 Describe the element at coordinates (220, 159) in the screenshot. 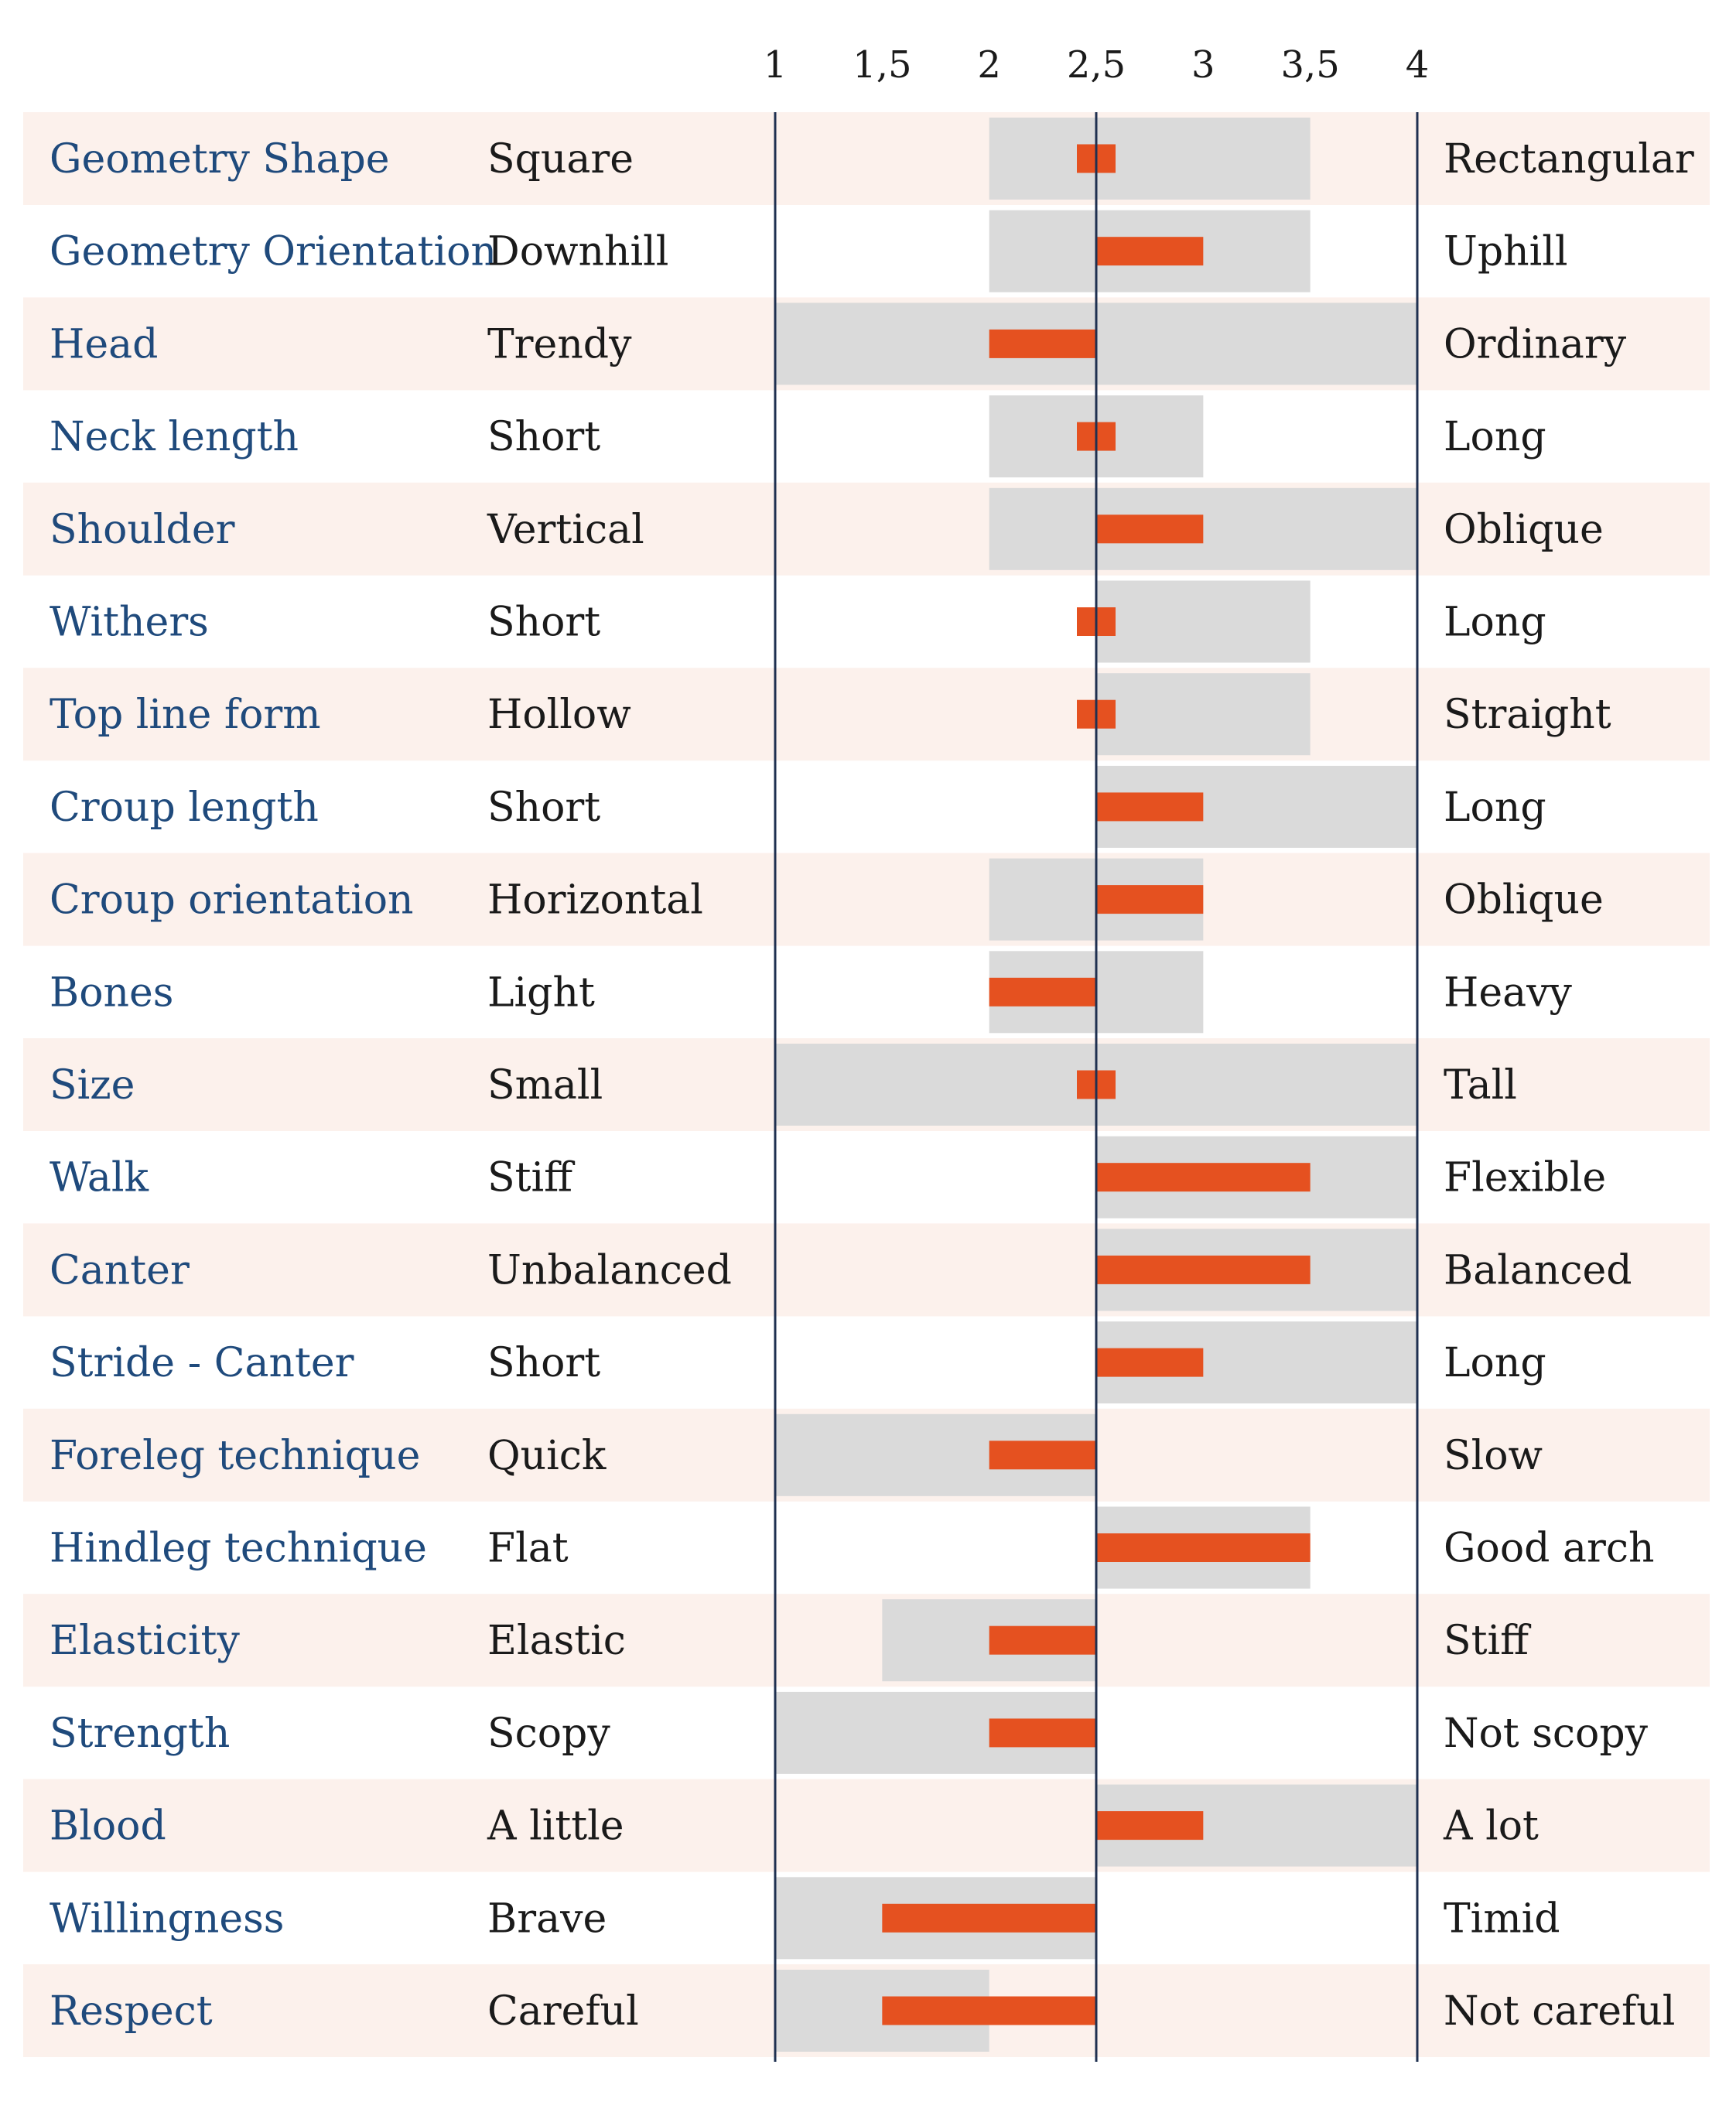

I see `trait-label: Geometry Shape` at that location.